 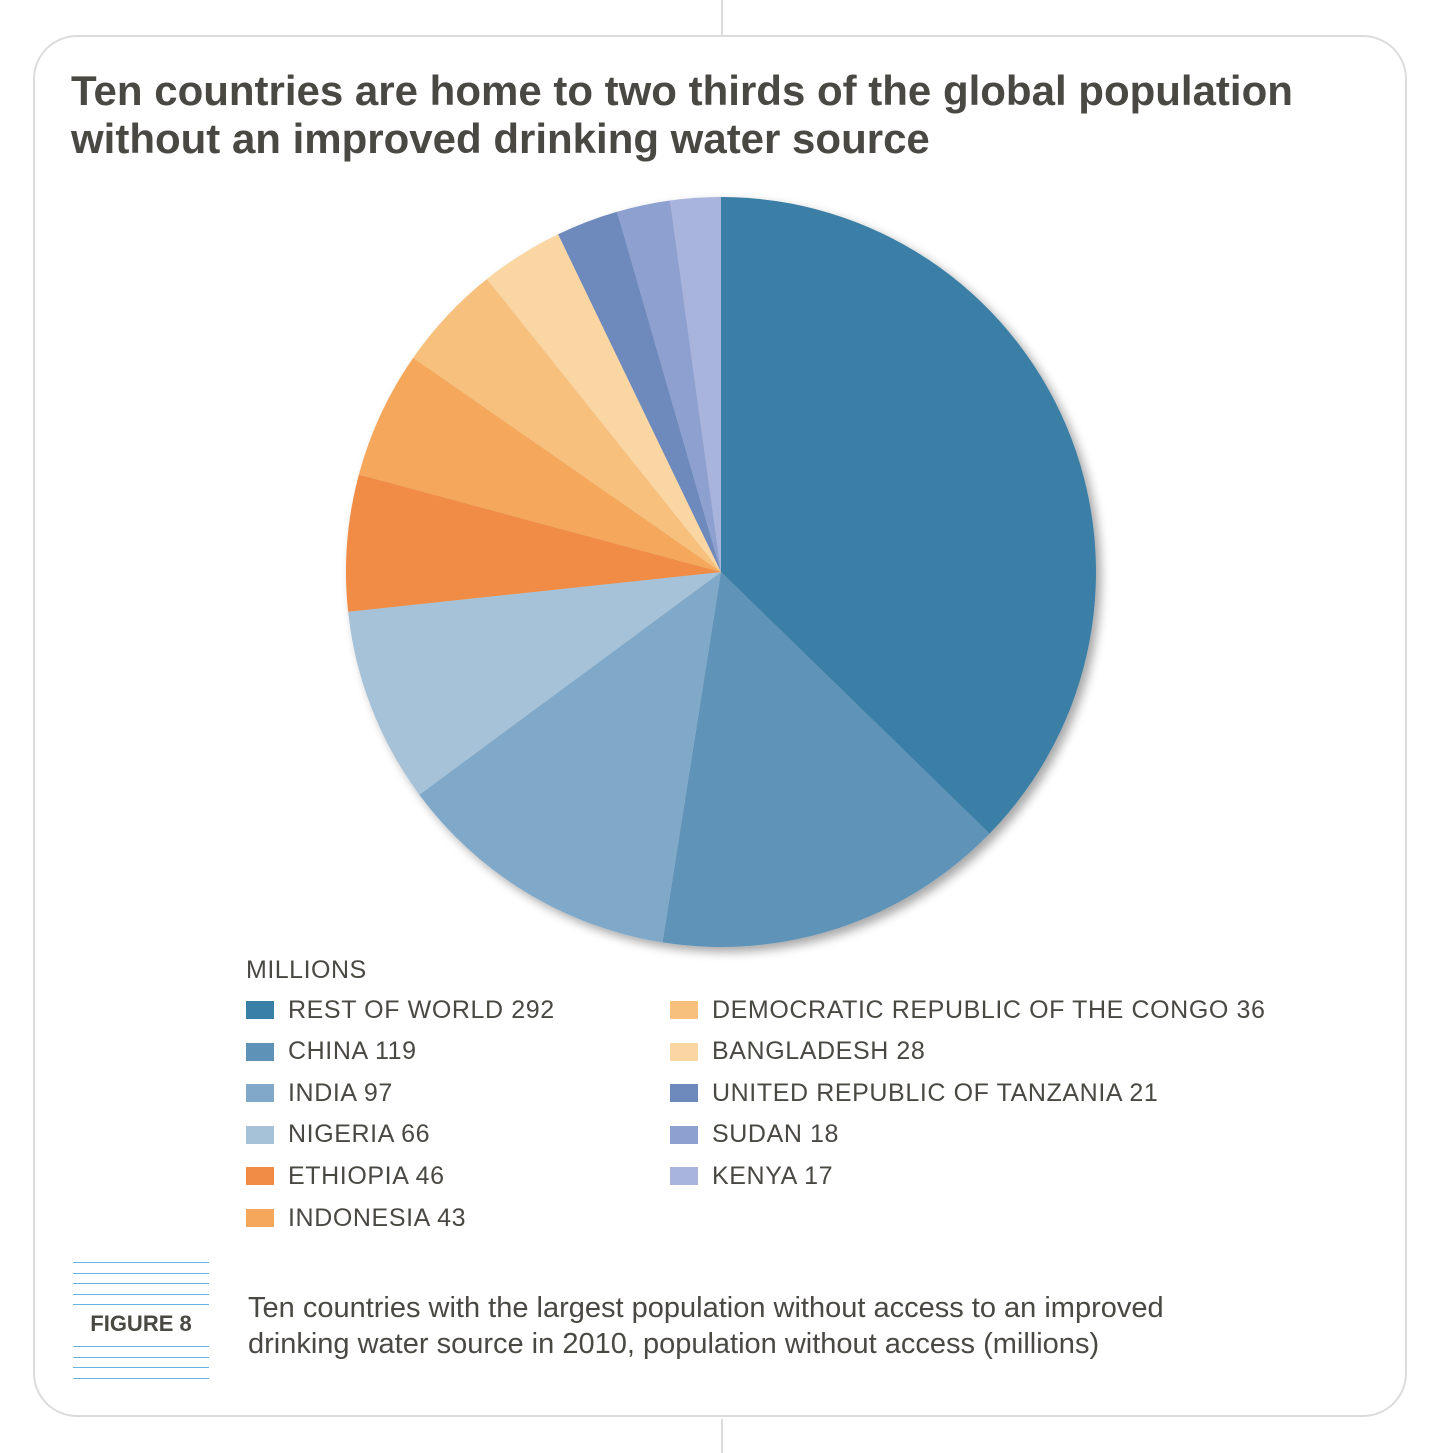 I want to click on legend-item-sudan: SUDAN 18, so click(x=754, y=1135).